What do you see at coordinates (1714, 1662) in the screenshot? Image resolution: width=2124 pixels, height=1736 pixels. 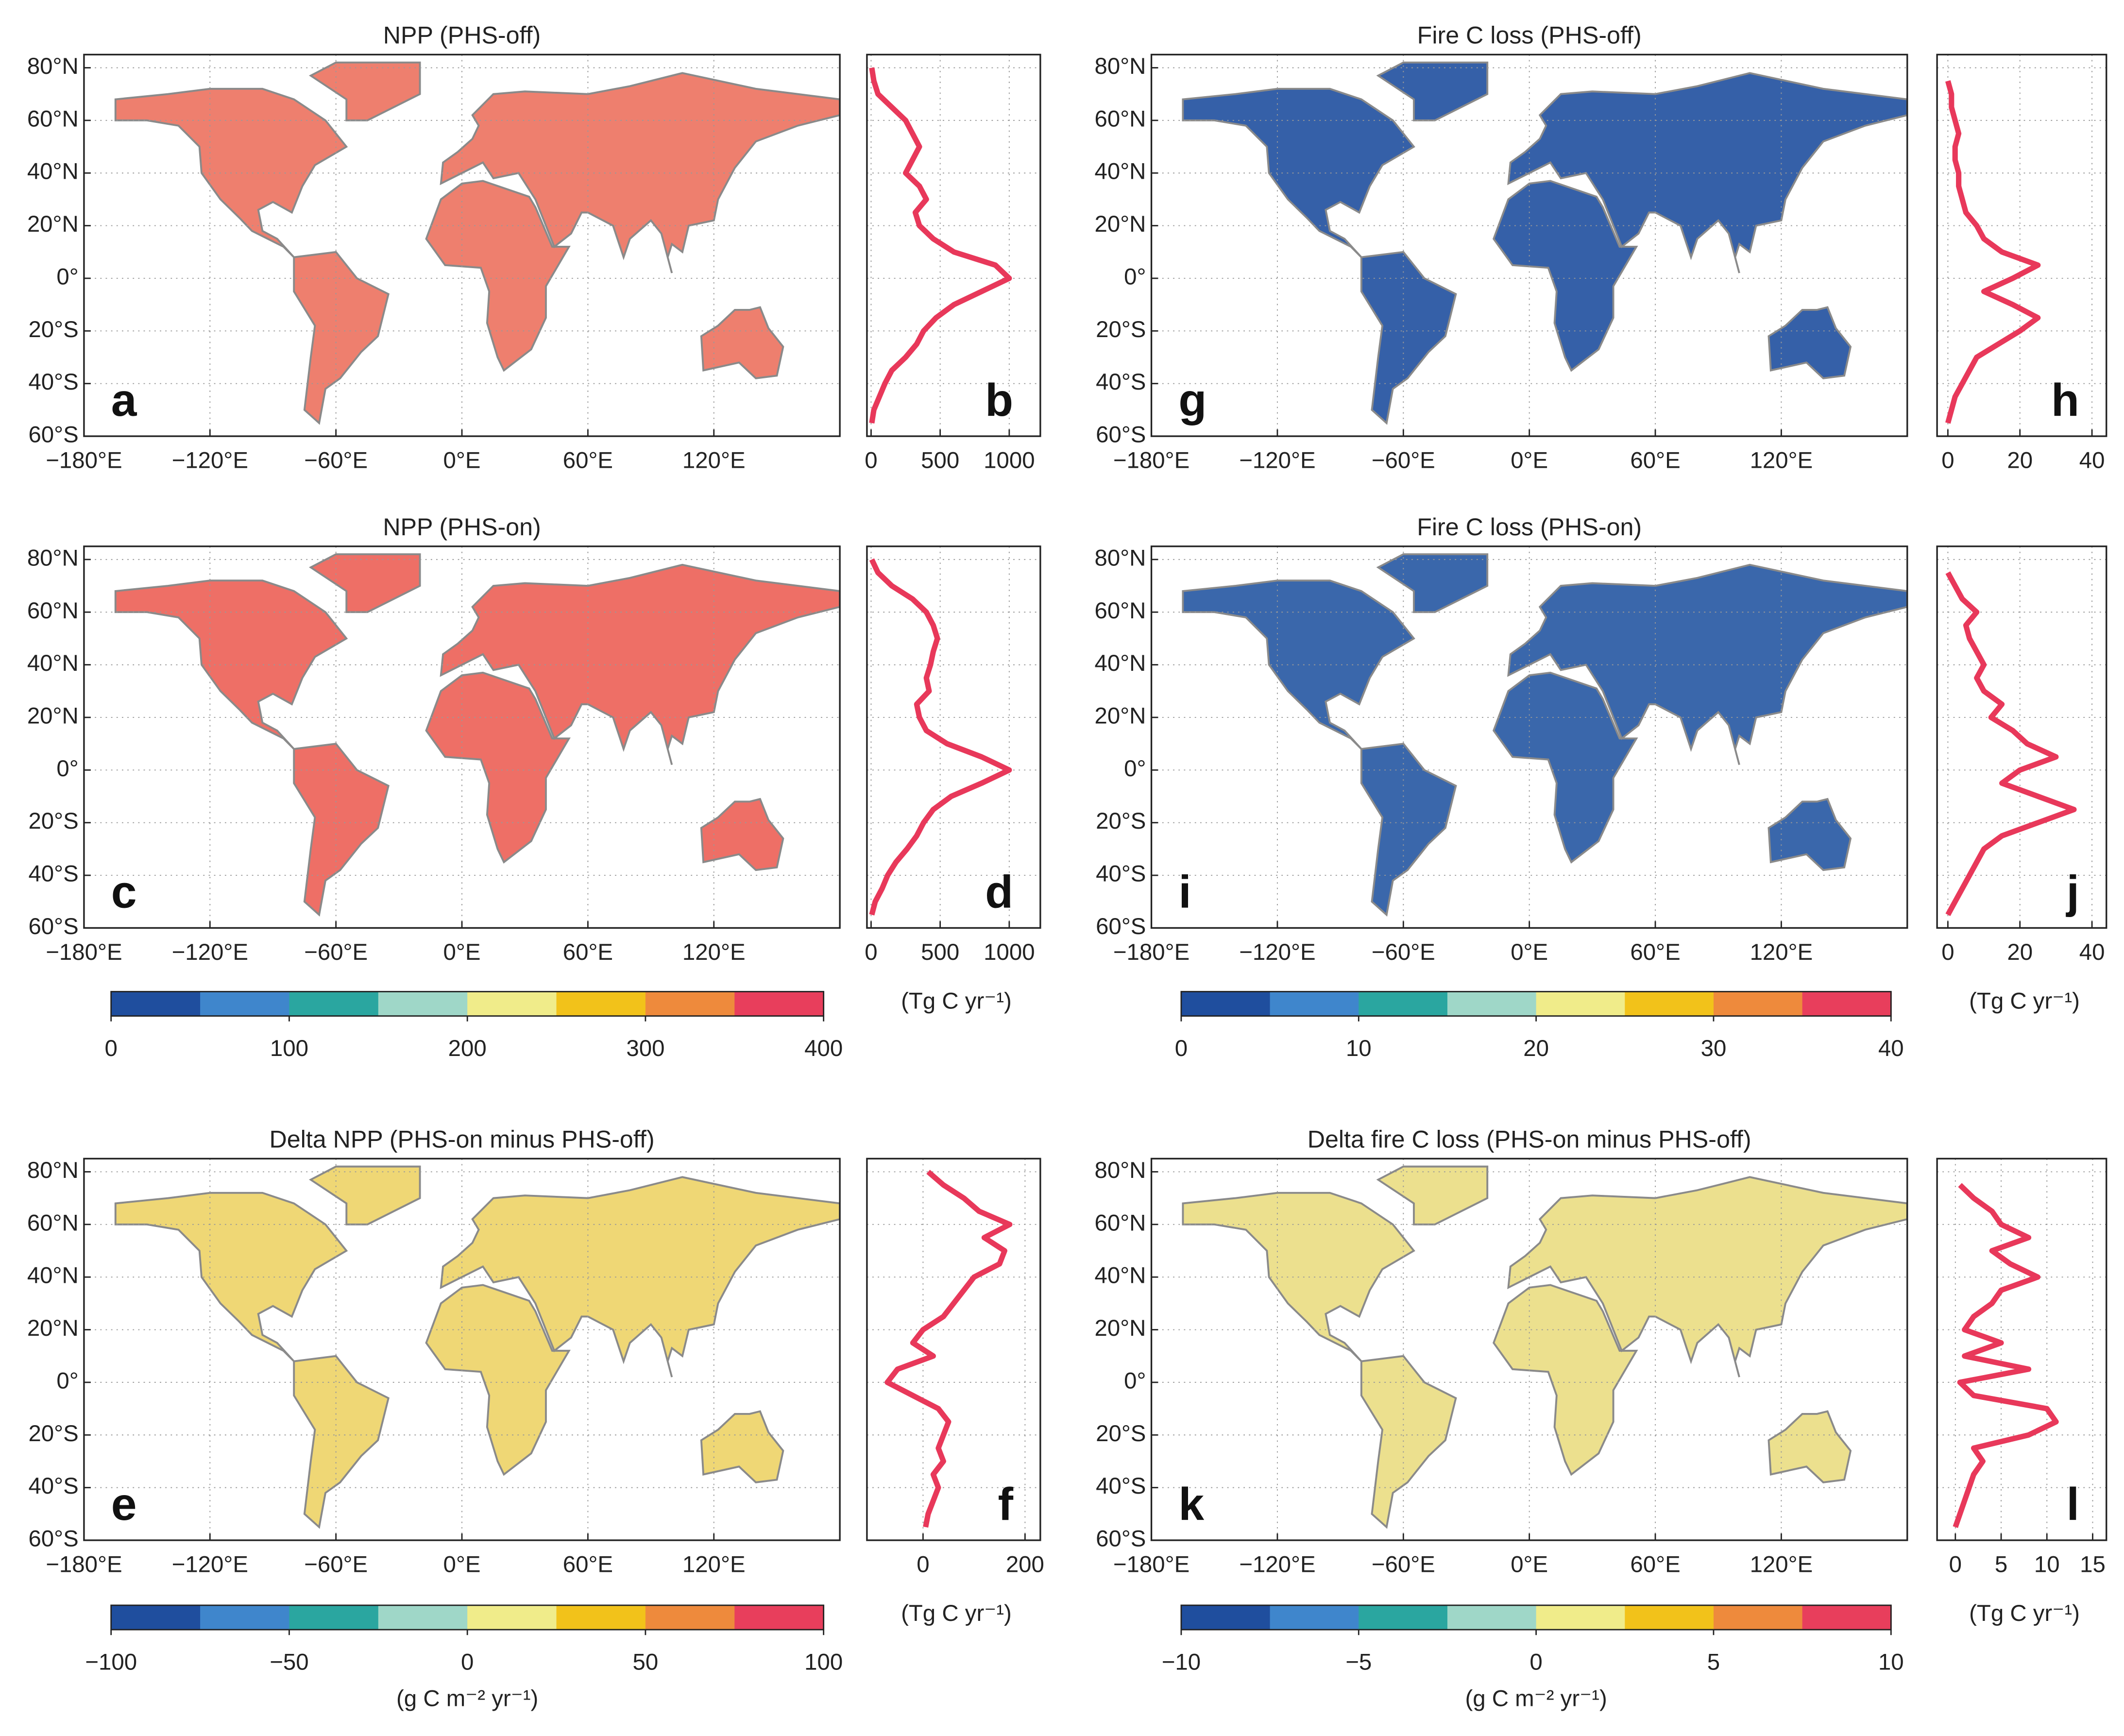 I see `colorbar-tick-label: 5` at bounding box center [1714, 1662].